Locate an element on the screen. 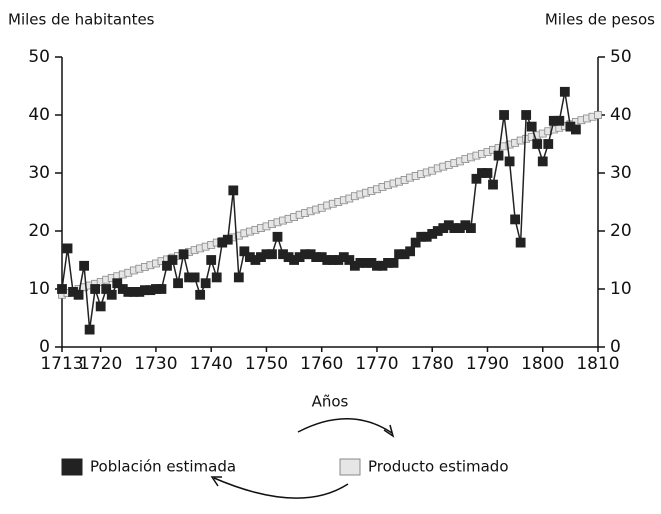  y2-tick-label: 30 is located at coordinates (621, 173).